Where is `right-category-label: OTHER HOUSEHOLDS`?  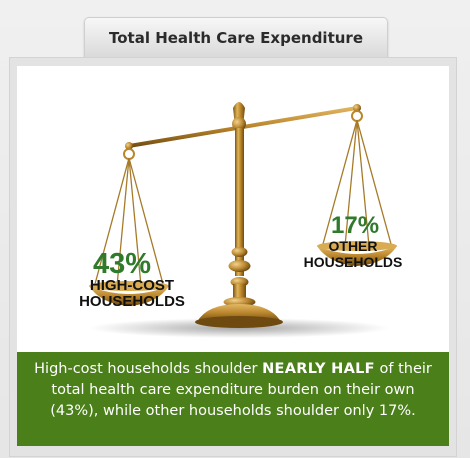
right-category-label: OTHER HOUSEHOLDS is located at coordinates (353, 254).